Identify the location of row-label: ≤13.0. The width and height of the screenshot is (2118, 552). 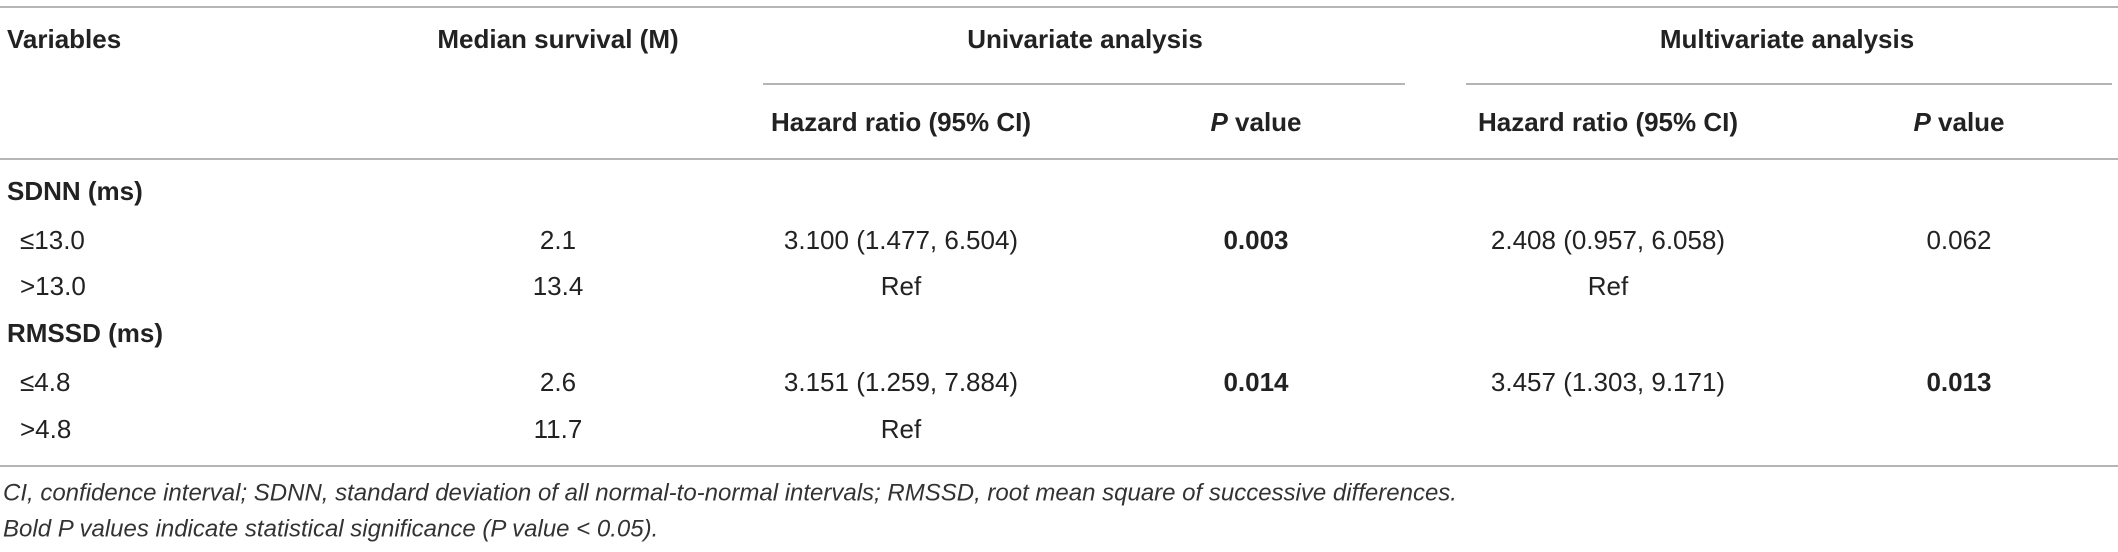
(52, 240).